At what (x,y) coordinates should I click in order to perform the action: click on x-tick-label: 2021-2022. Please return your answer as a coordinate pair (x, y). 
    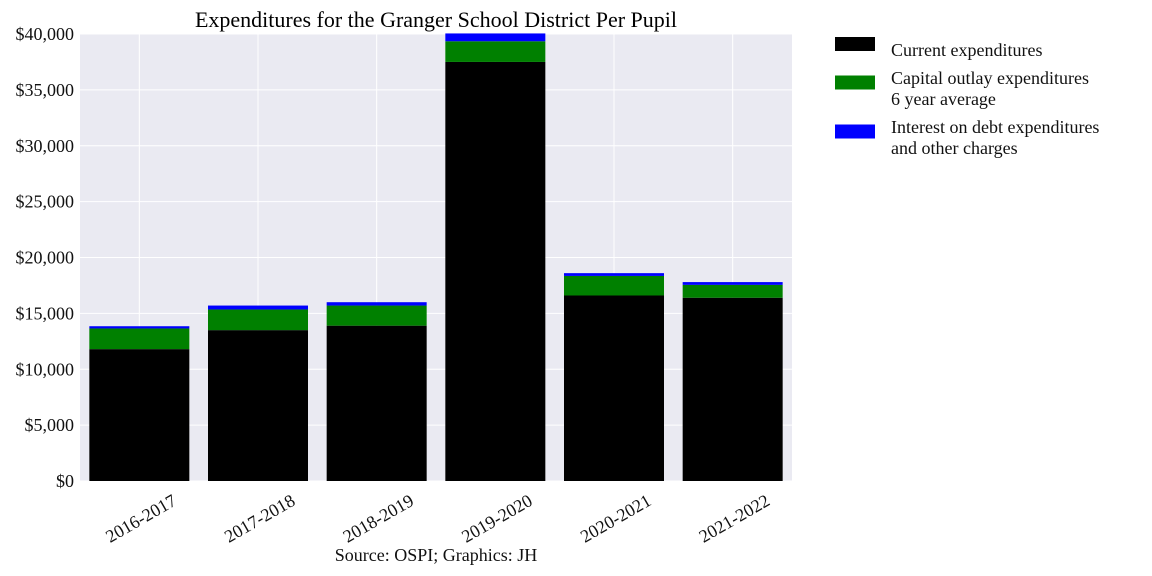
    Looking at the image, I should click on (735, 518).